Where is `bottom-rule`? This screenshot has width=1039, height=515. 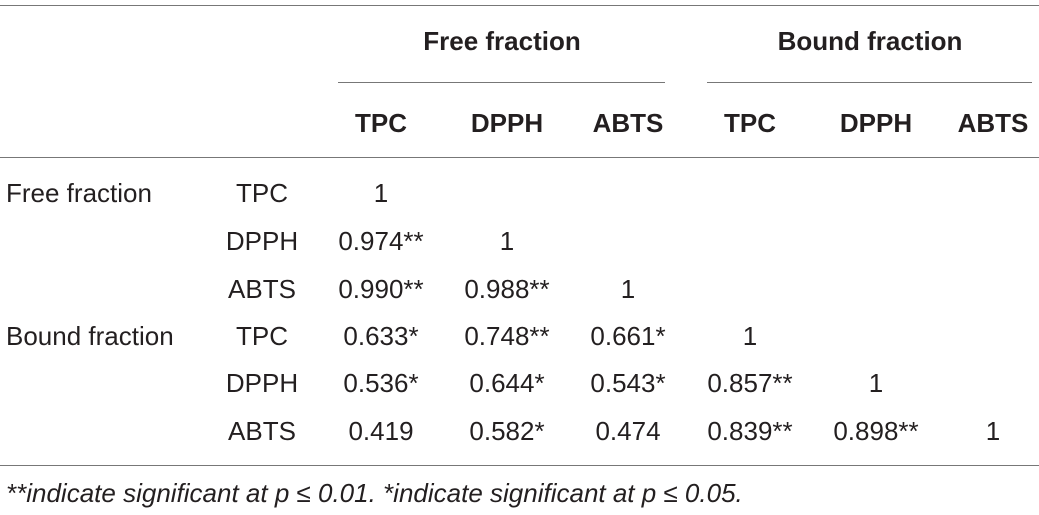
bottom-rule is located at coordinates (519, 465).